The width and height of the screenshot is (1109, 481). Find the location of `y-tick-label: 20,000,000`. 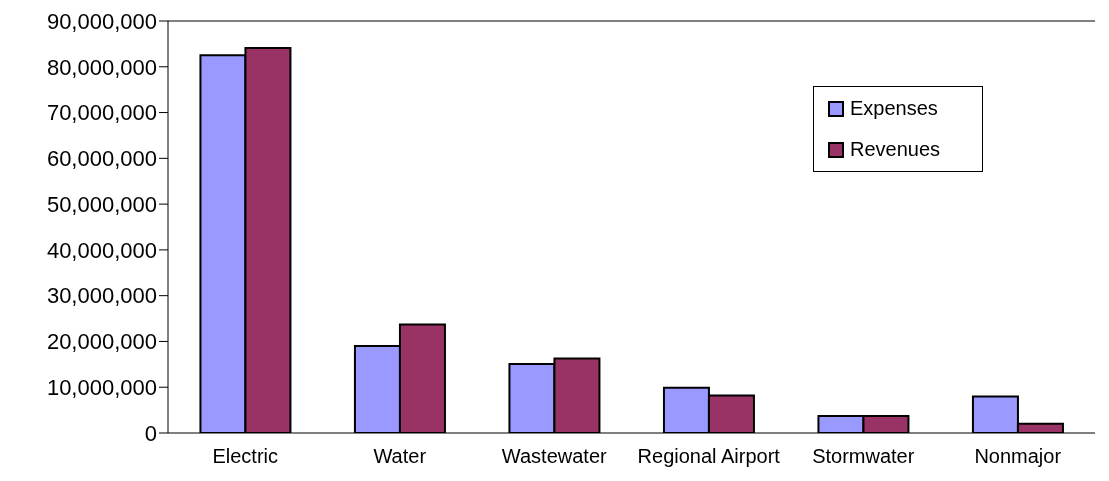

y-tick-label: 20,000,000 is located at coordinates (101, 342).